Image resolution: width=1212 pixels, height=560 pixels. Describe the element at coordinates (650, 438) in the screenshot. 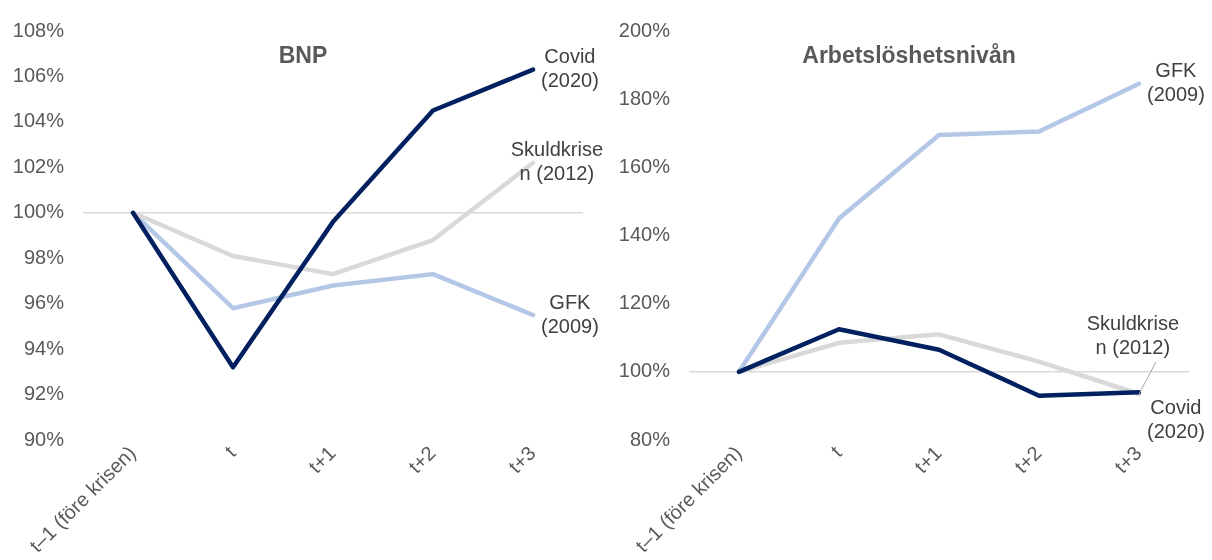

I see `y-tick-label: 80%` at that location.